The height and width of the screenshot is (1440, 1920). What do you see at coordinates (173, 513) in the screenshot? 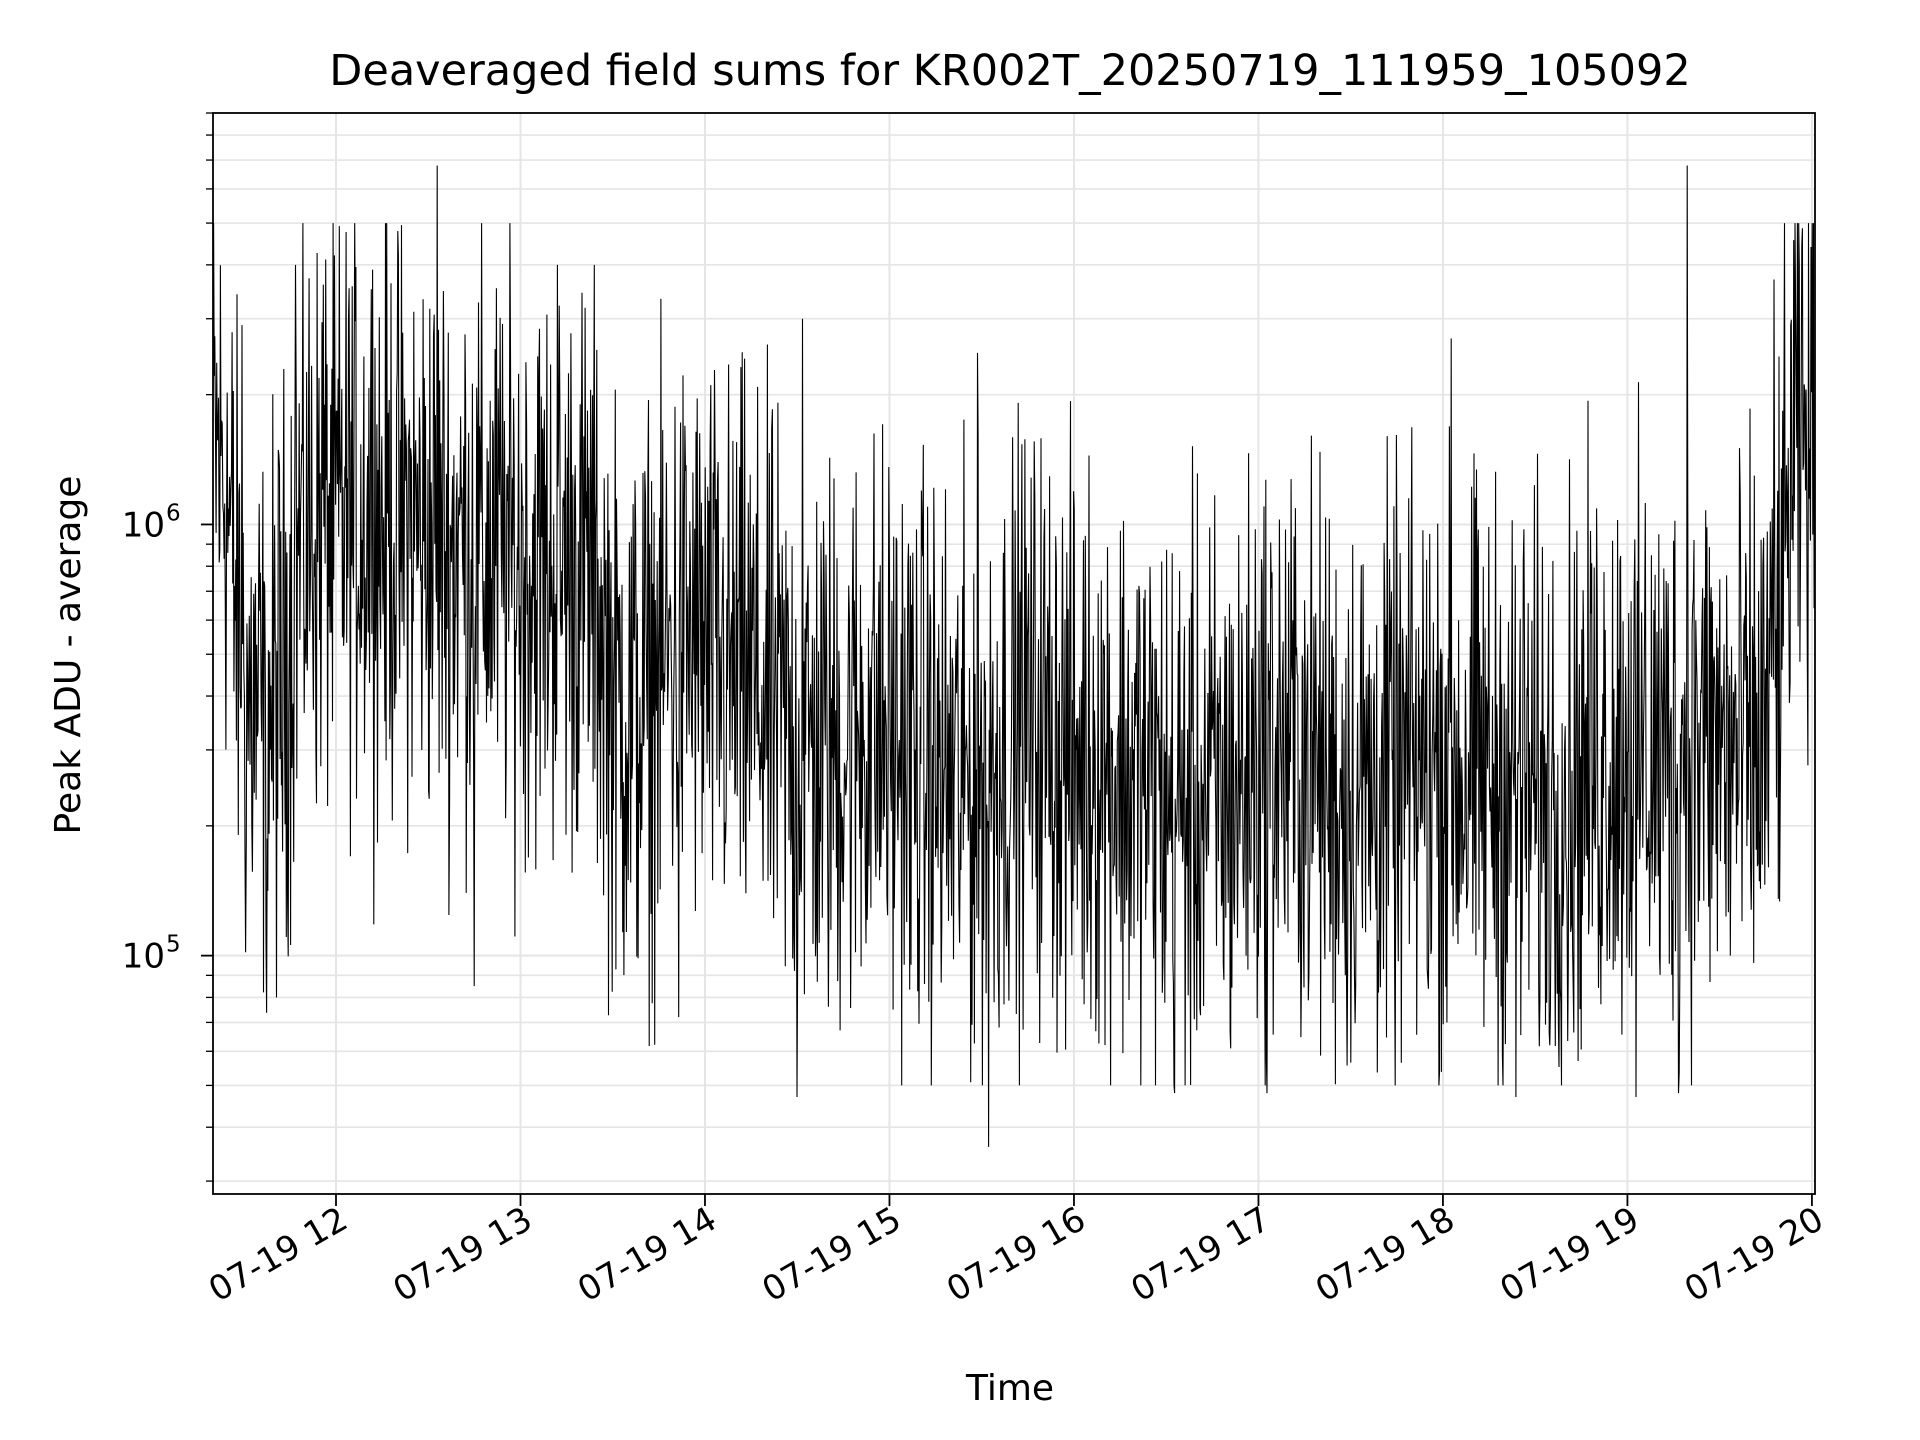
I see `y-tick-label-exponent: 6` at bounding box center [173, 513].